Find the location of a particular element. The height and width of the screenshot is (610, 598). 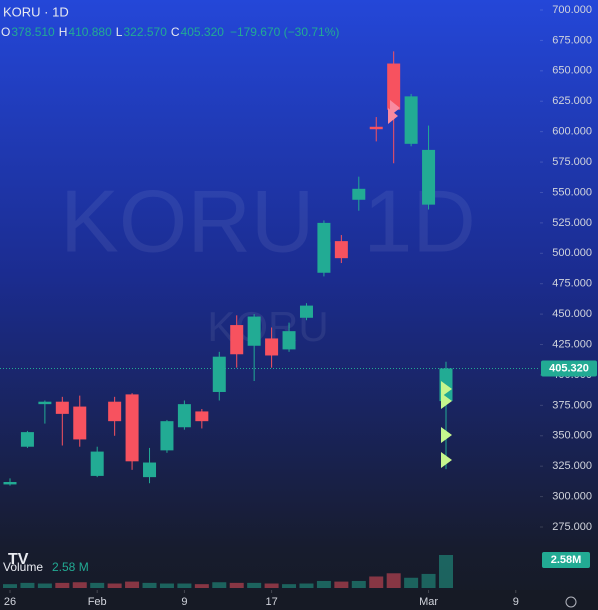

y-tick-label: 375.000 is located at coordinates (572, 405).